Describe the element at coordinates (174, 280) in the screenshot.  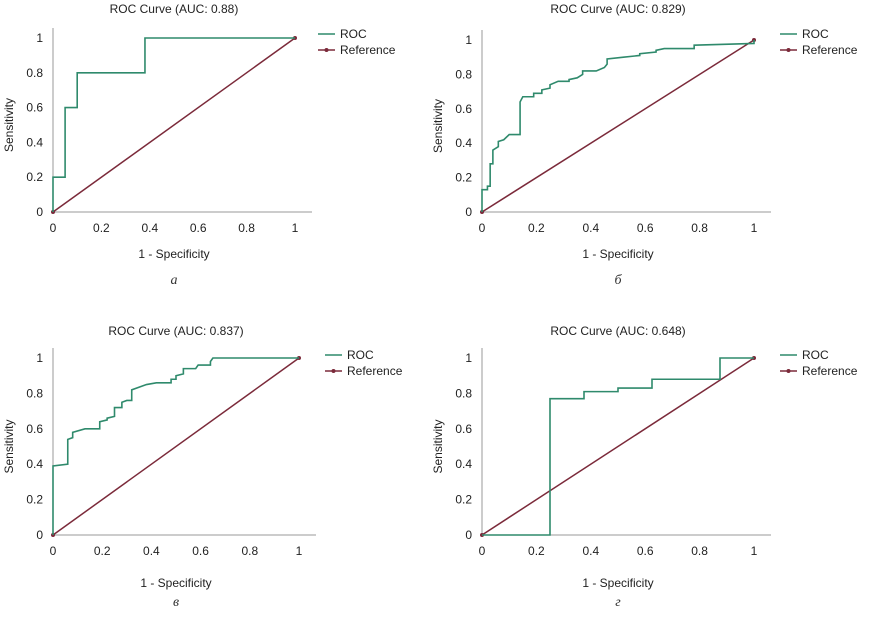
I see `panel-caption: а` at that location.